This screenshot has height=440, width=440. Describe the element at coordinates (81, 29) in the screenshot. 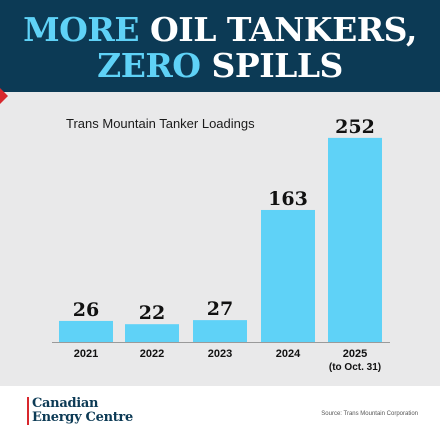

I see `headline-accent-more: MORE` at that location.